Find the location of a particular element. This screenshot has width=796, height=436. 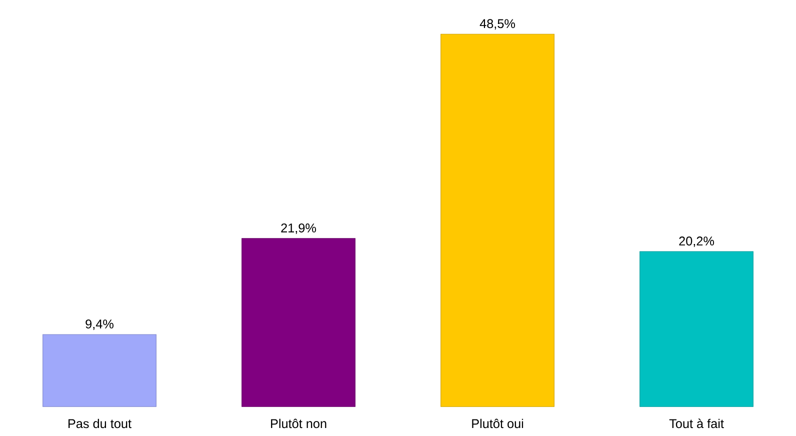

data-label: 21,9% is located at coordinates (298, 228).